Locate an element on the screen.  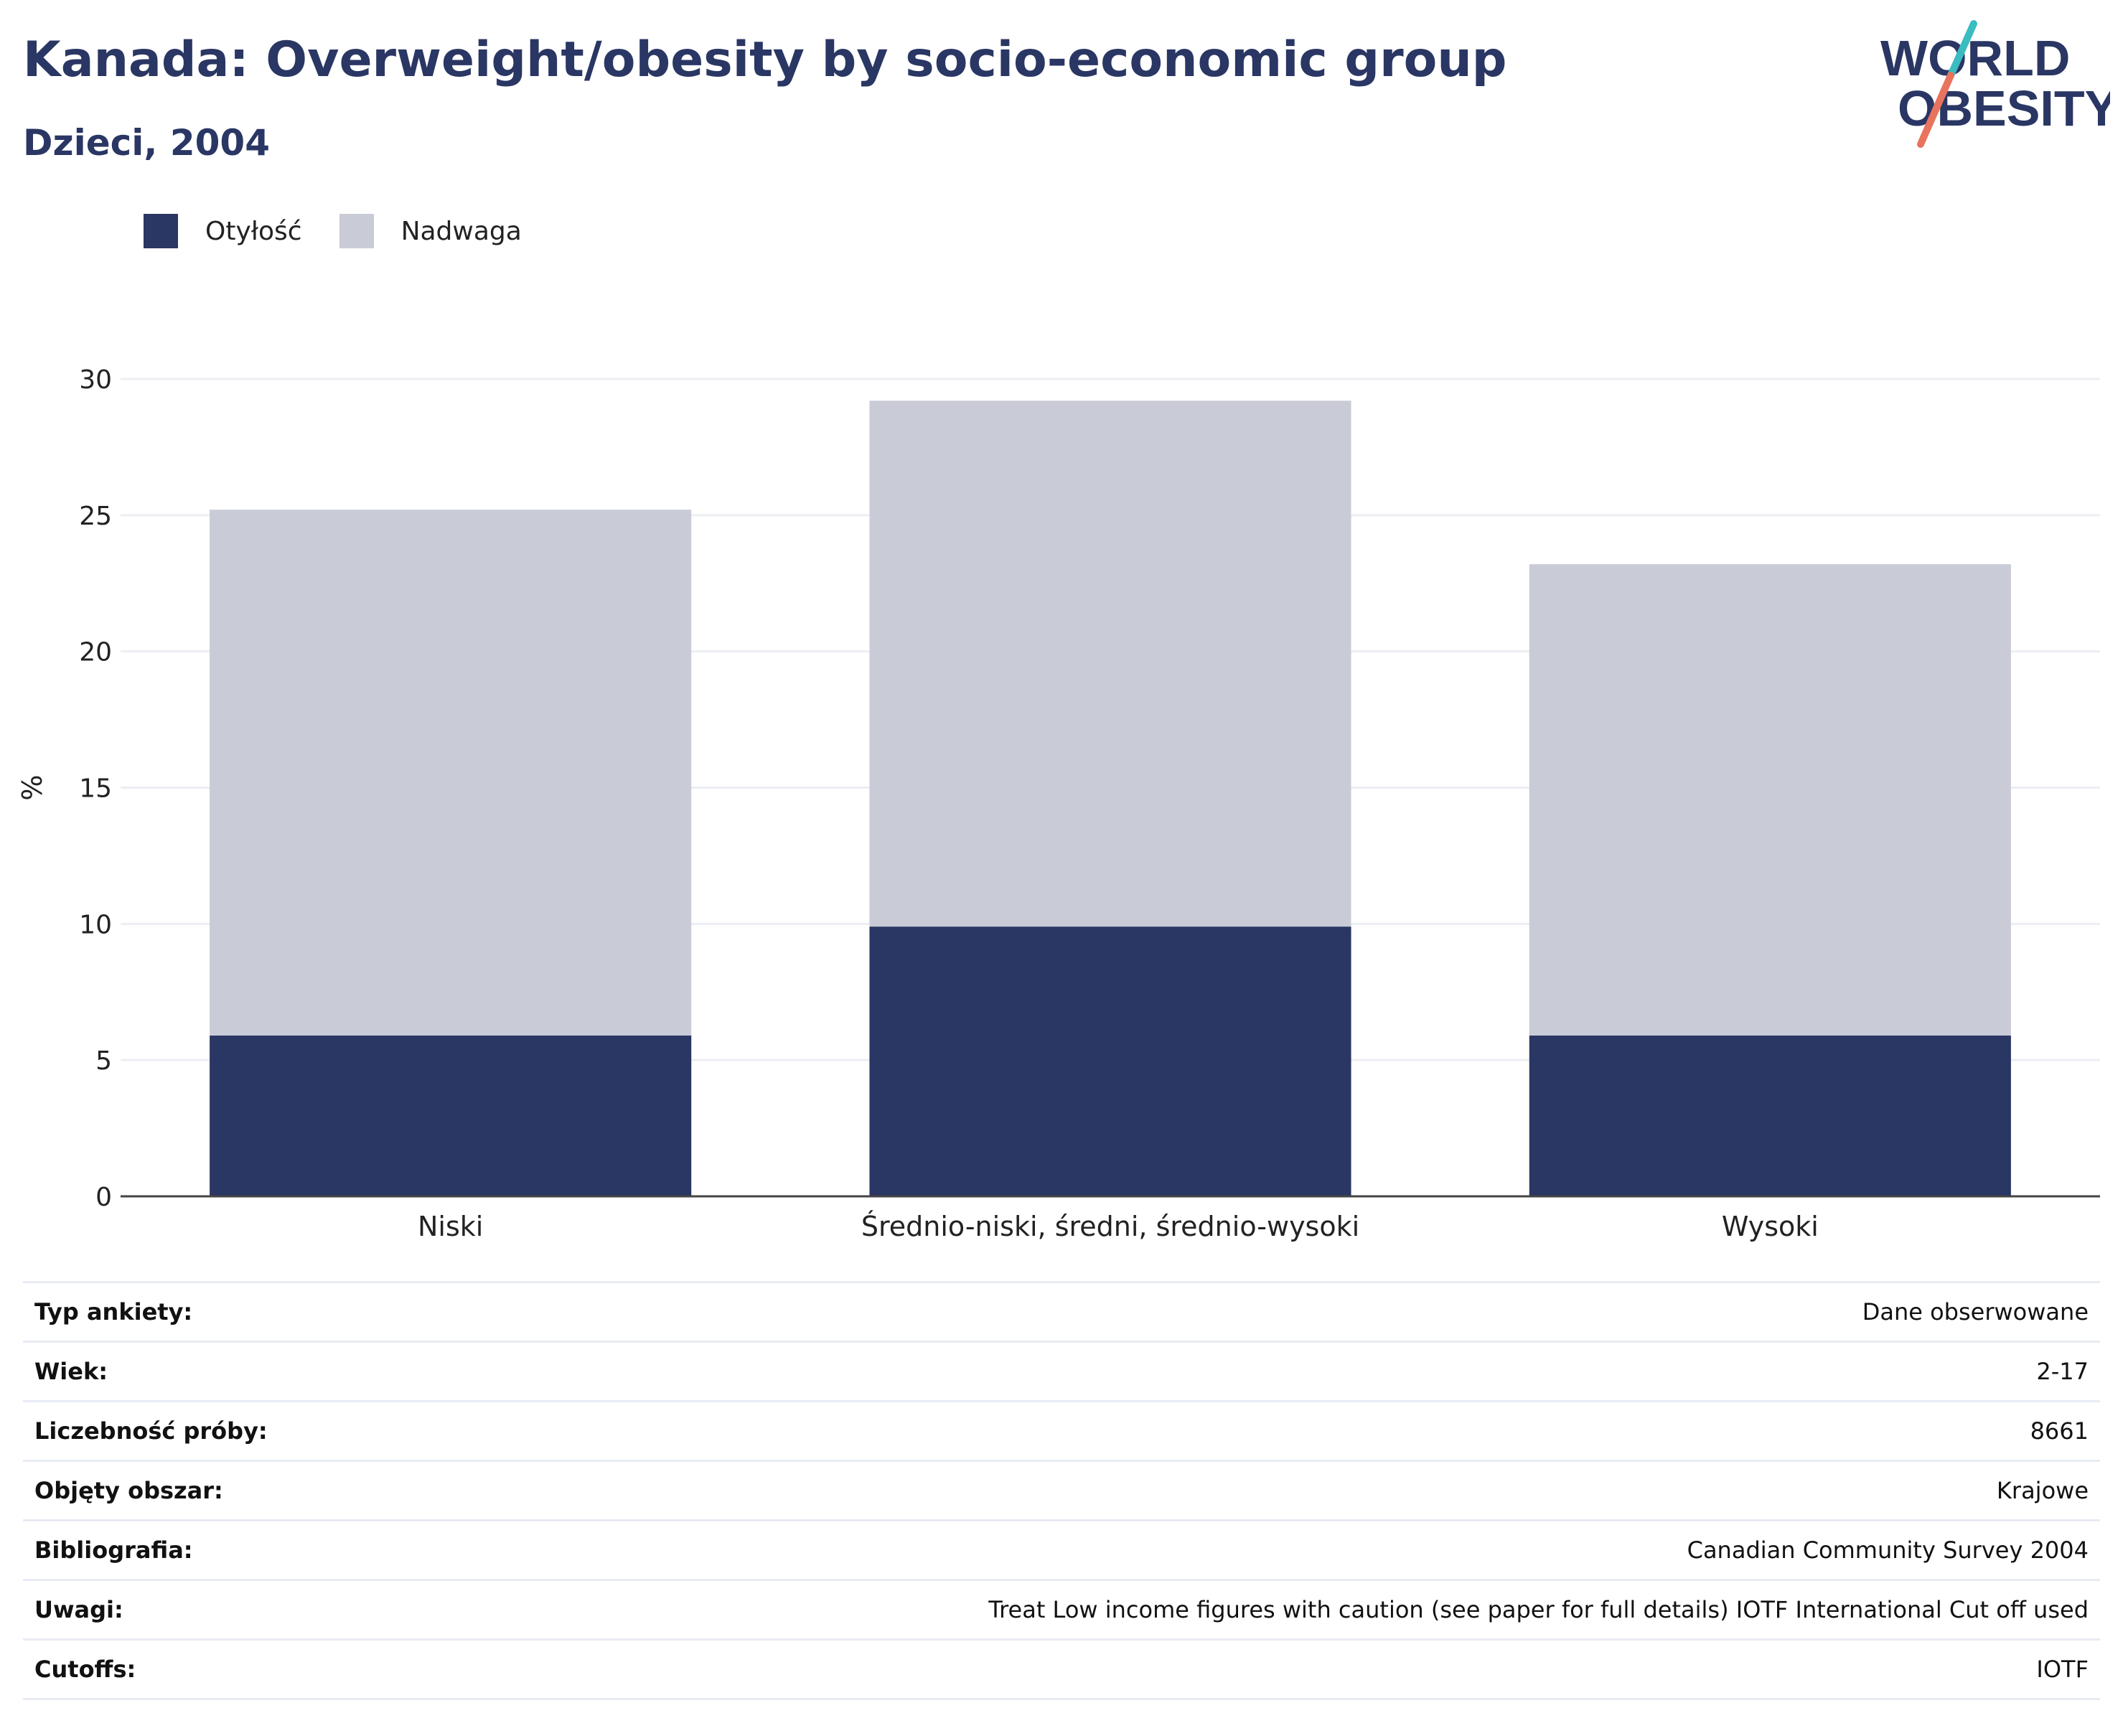
chart-subtitle: Dzieci, 2004 is located at coordinates (146, 143).